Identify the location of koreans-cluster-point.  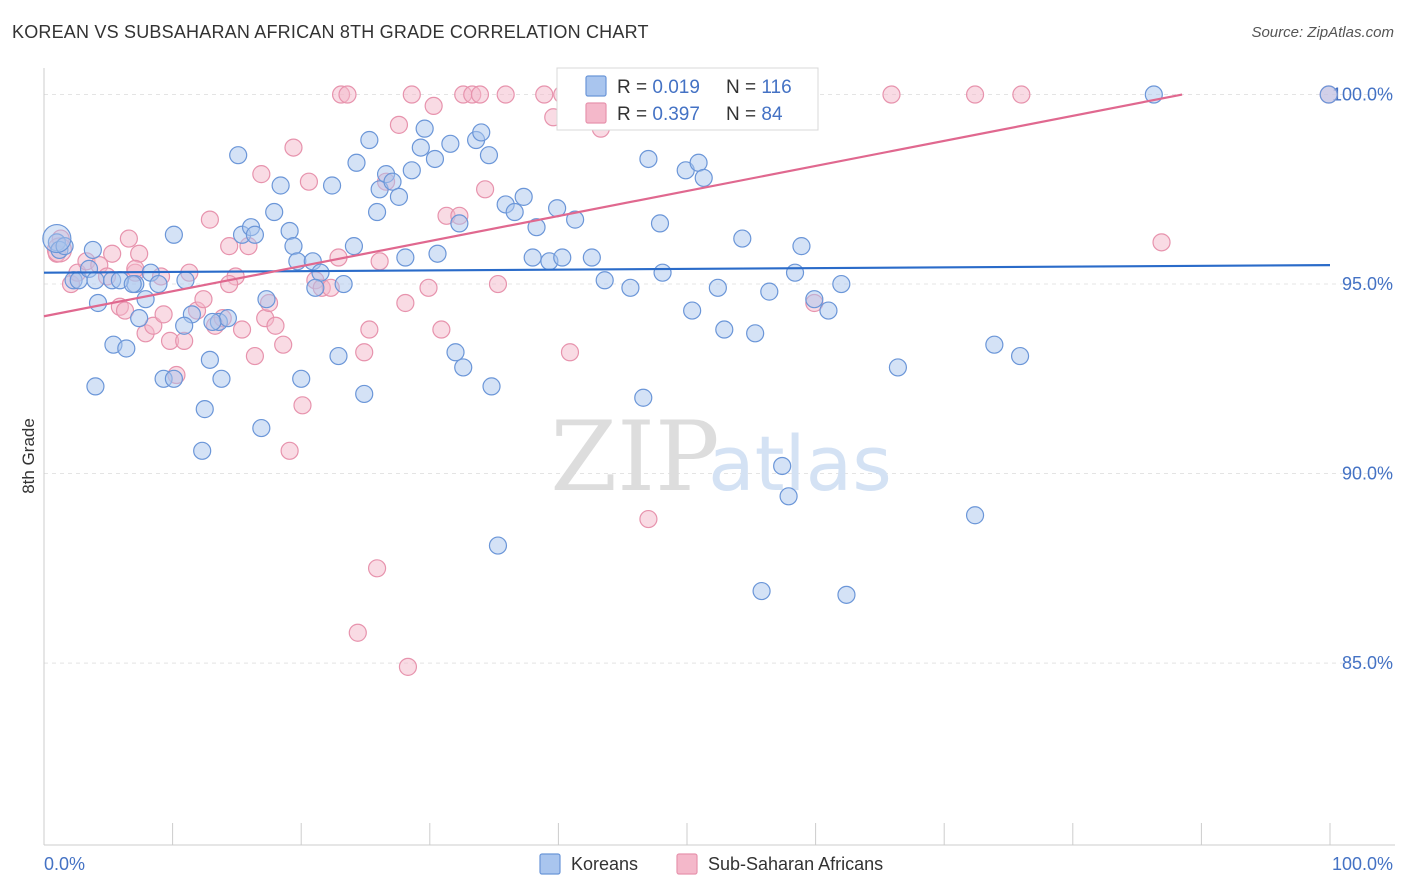
(57, 238).